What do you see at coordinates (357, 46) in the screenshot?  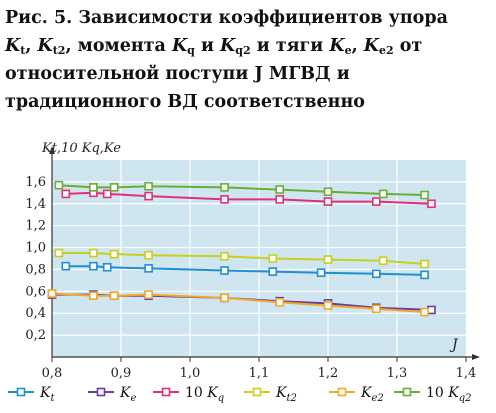 I see `caption-sep: ,` at bounding box center [357, 46].